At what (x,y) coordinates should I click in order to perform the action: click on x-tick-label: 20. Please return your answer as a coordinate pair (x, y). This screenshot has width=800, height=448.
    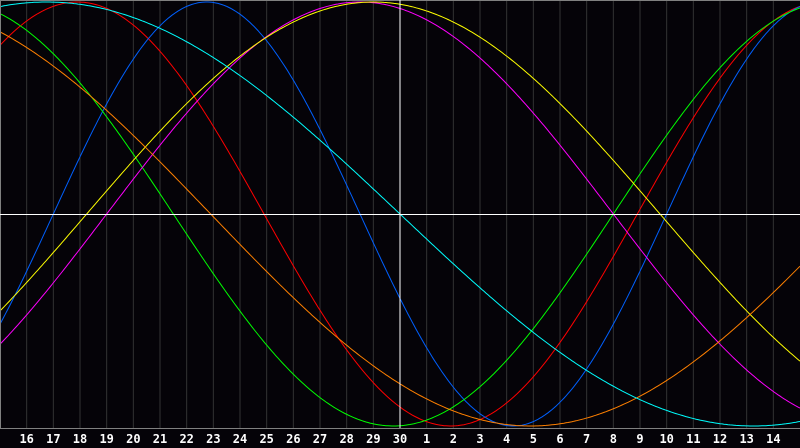
    Looking at the image, I should click on (133, 439).